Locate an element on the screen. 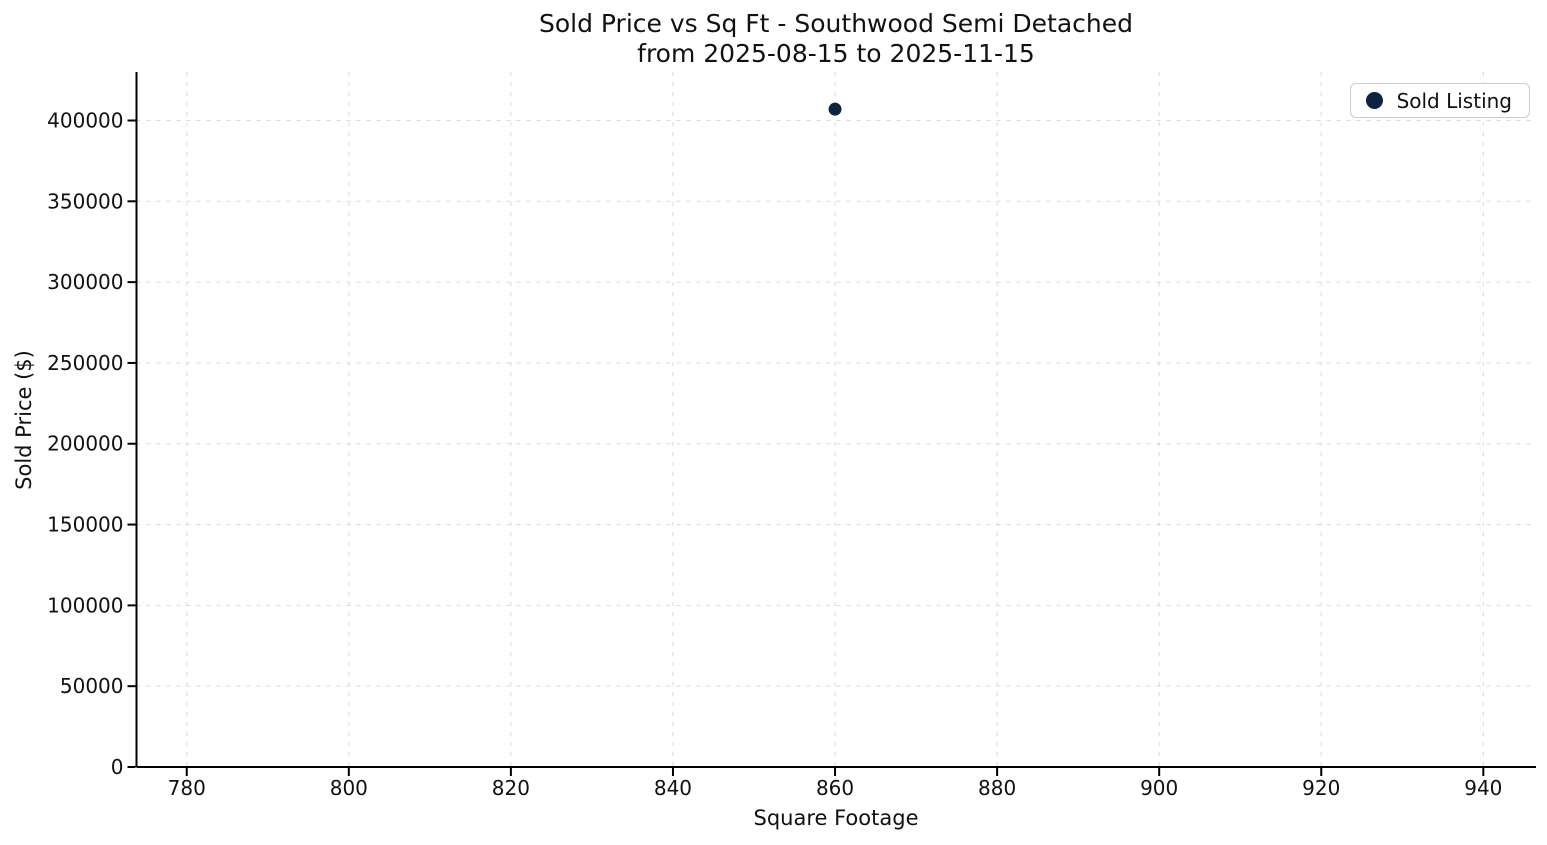 The width and height of the screenshot is (1547, 845). scatter-point-sold-listing is located at coordinates (835, 109).